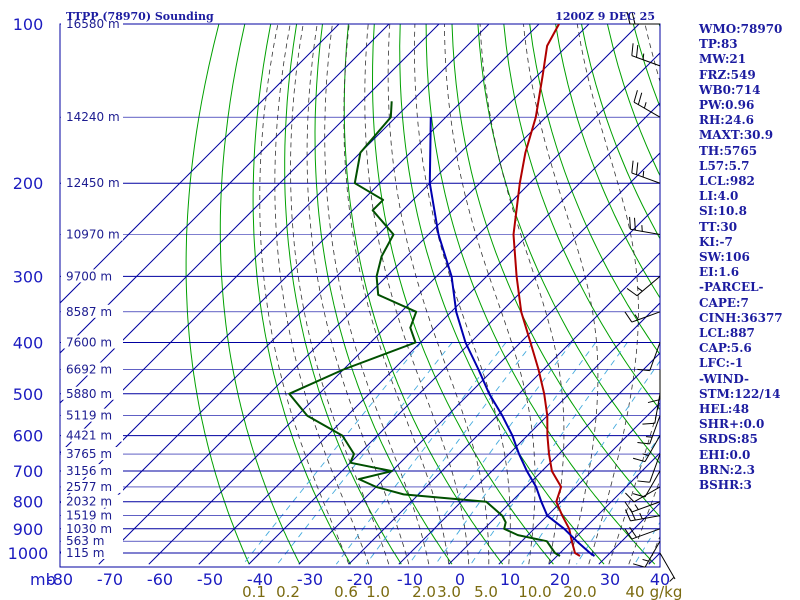 This screenshot has height=600, width=800. What do you see at coordinates (360, 579) in the screenshot?
I see `temperature-tick-label: -20` at bounding box center [360, 579].